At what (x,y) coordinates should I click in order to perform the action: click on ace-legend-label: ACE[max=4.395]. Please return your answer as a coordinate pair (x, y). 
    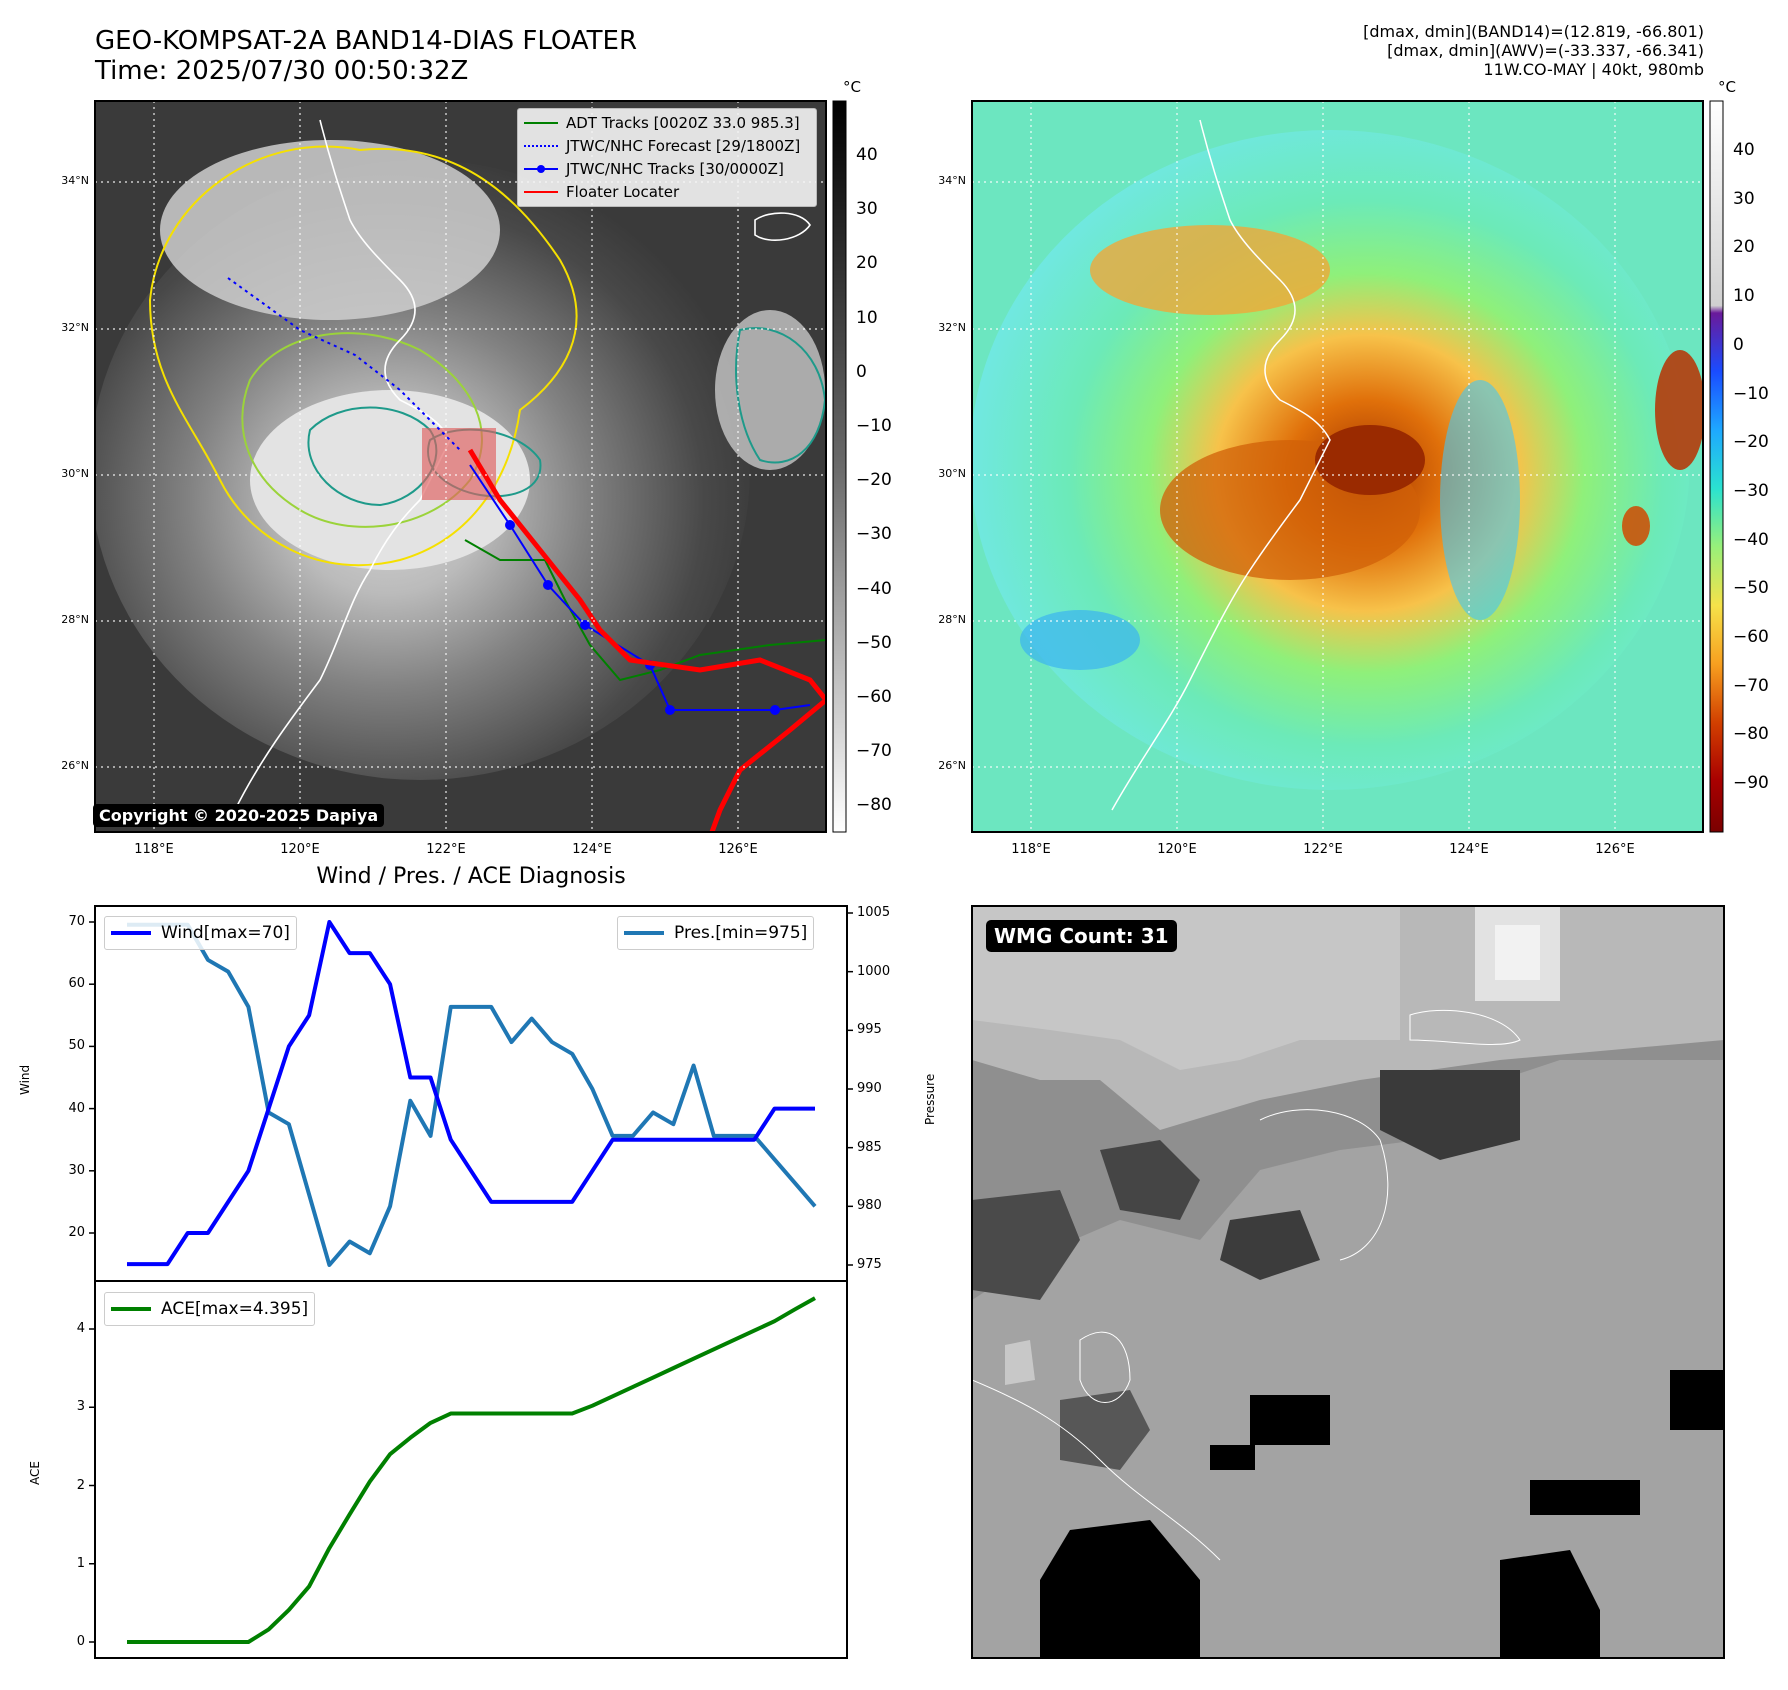
    Looking at the image, I should click on (235, 1309).